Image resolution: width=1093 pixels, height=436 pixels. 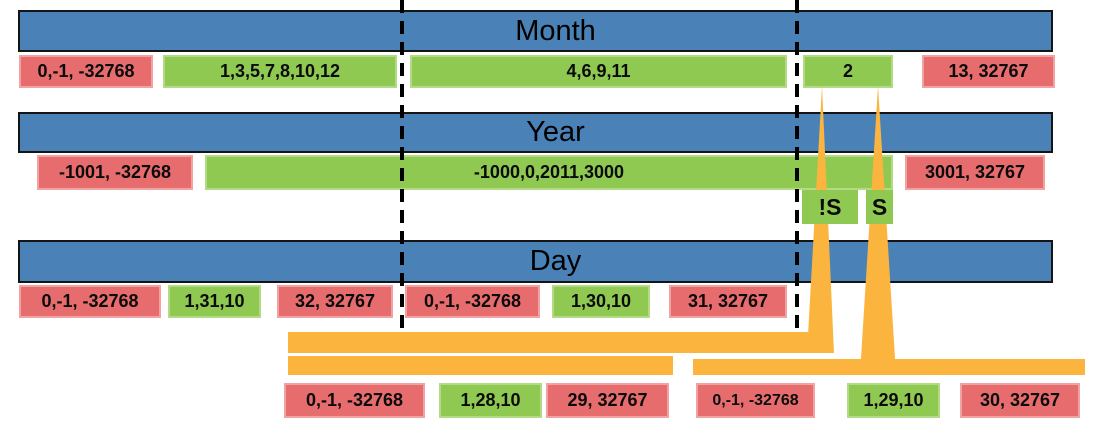 I want to click on feb-leap-range-bar, so click(x=889, y=367).